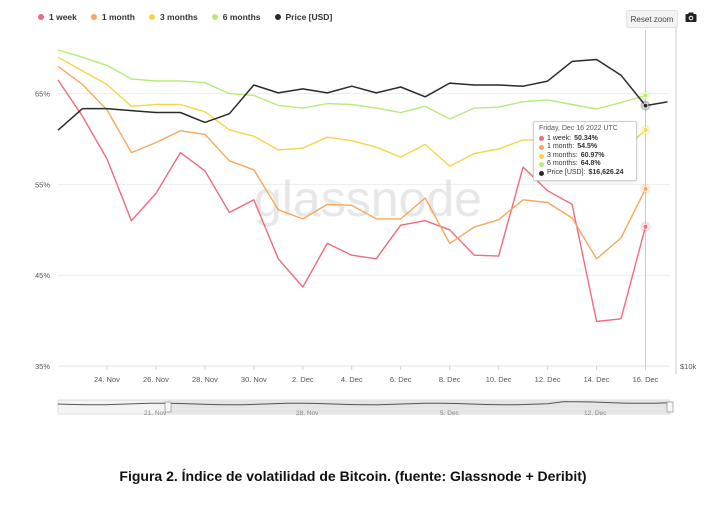  I want to click on legend-label-3-months: 3 months, so click(178, 17).